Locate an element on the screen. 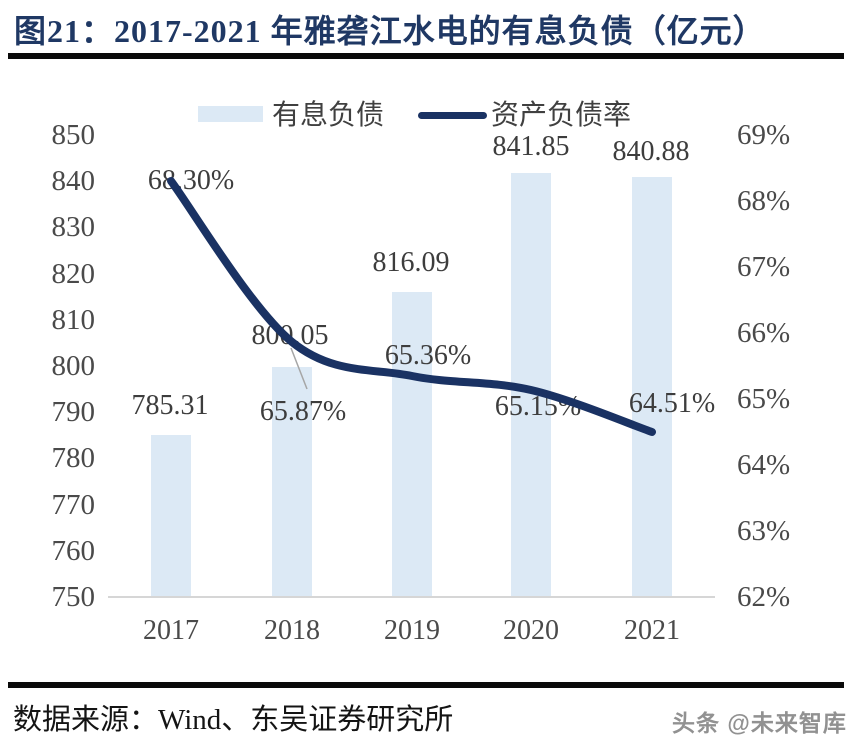 This screenshot has width=849, height=750. right-axis-tick: 63% is located at coordinates (764, 531).